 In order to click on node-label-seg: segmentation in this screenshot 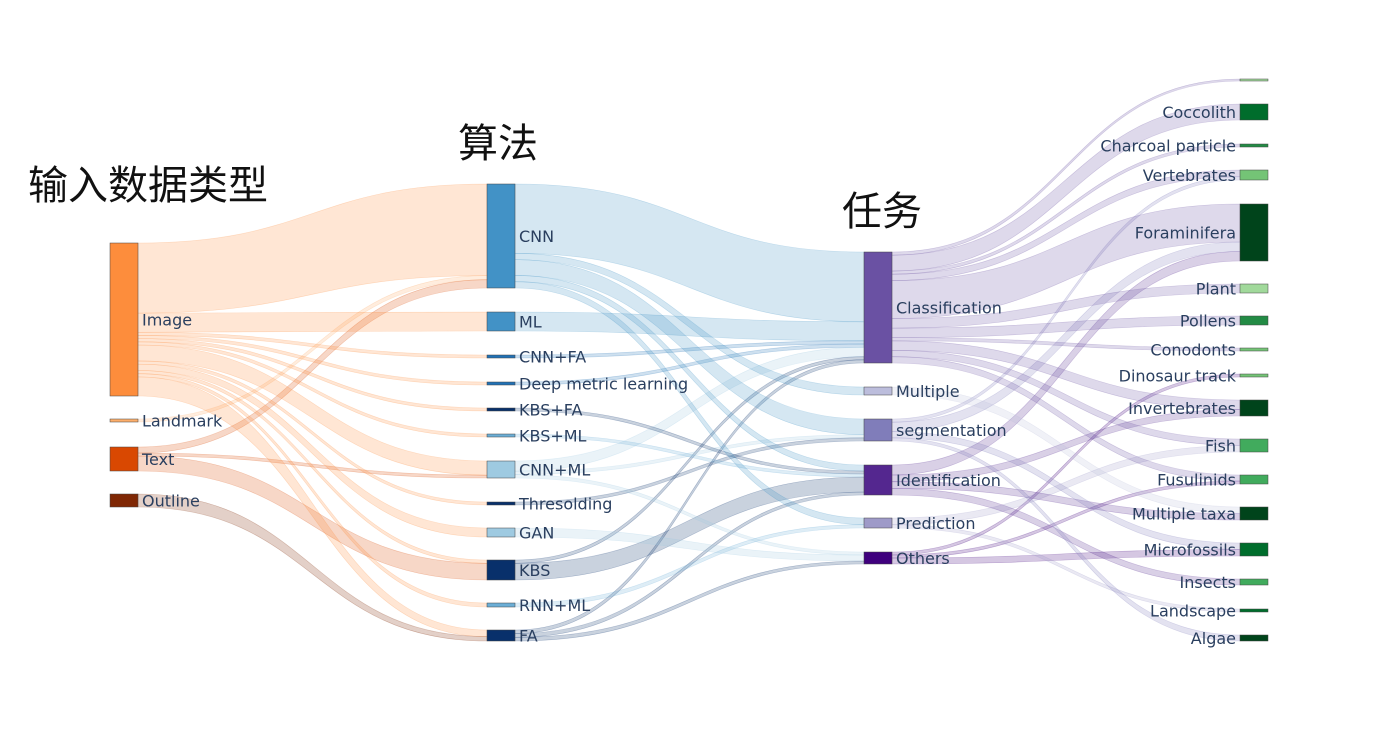, I will do `click(951, 430)`.